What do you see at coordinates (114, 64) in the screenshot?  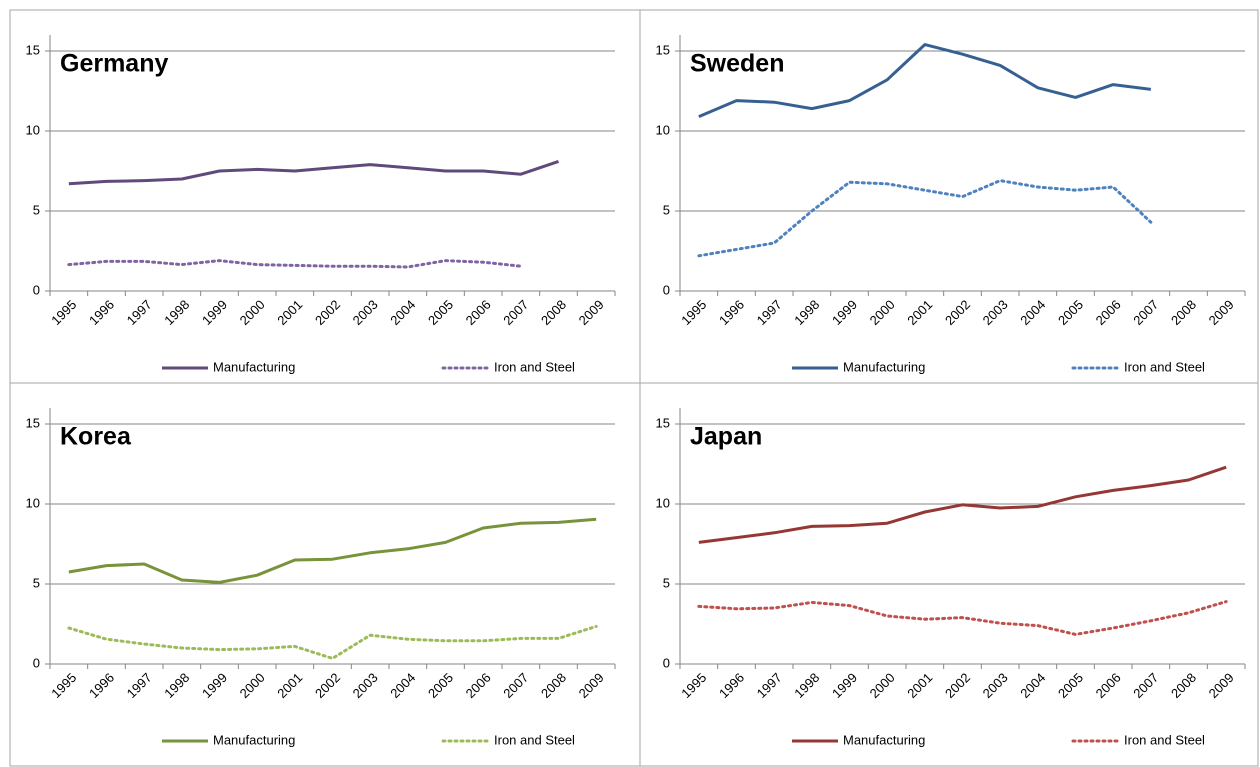 I see `chart-title: Germany` at bounding box center [114, 64].